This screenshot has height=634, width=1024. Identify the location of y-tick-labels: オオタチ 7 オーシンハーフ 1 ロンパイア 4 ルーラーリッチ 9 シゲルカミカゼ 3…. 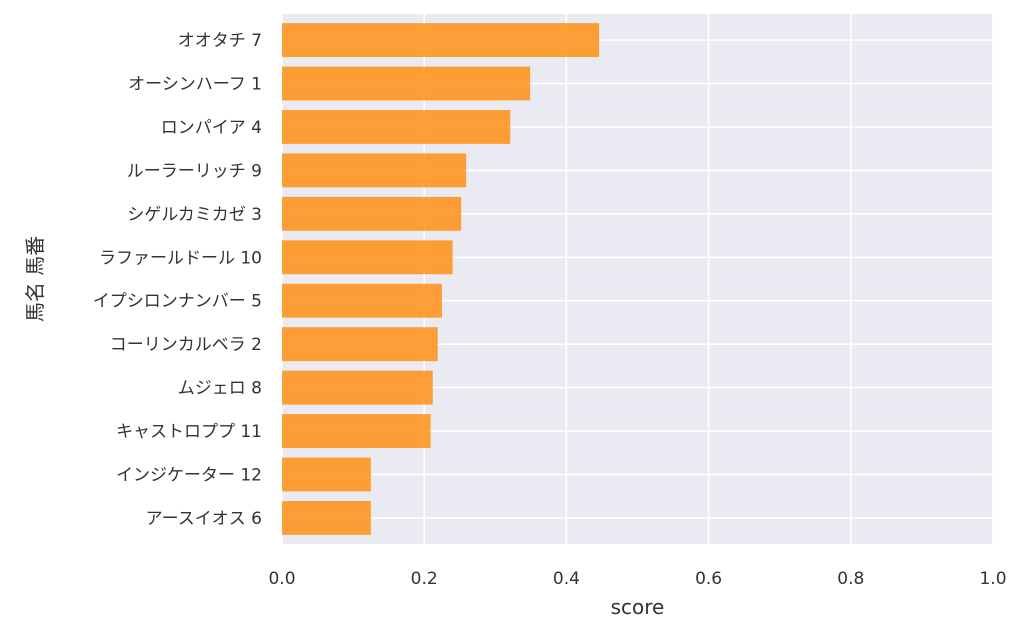
(177, 280).